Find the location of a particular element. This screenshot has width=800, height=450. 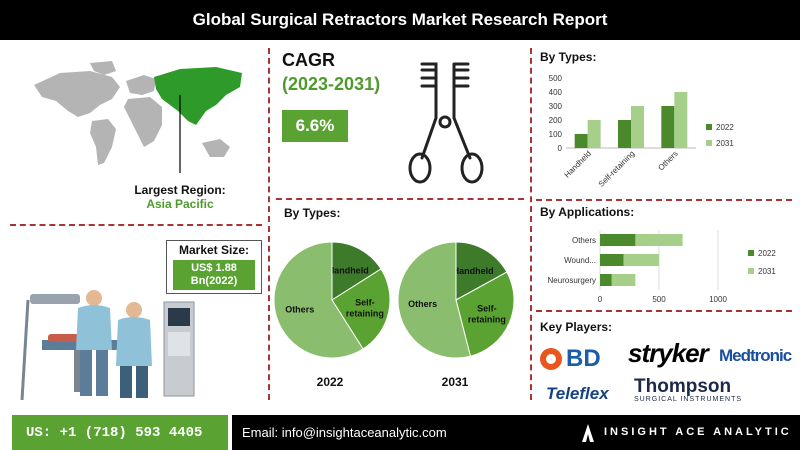

pie-slice-handheld is located at coordinates (356, 271).